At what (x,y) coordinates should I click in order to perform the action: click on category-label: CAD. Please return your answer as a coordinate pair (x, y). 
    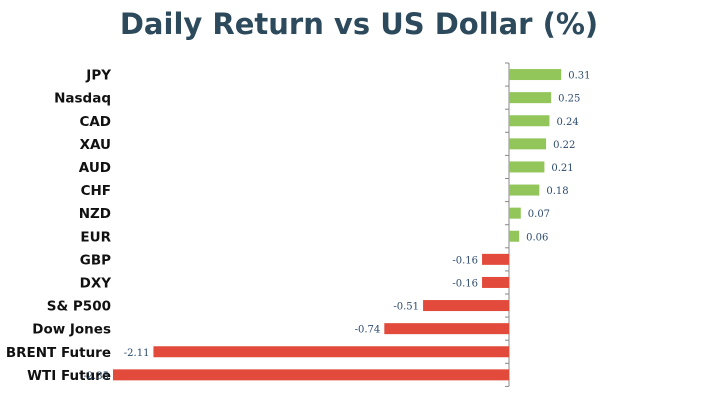
    Looking at the image, I should click on (95, 122).